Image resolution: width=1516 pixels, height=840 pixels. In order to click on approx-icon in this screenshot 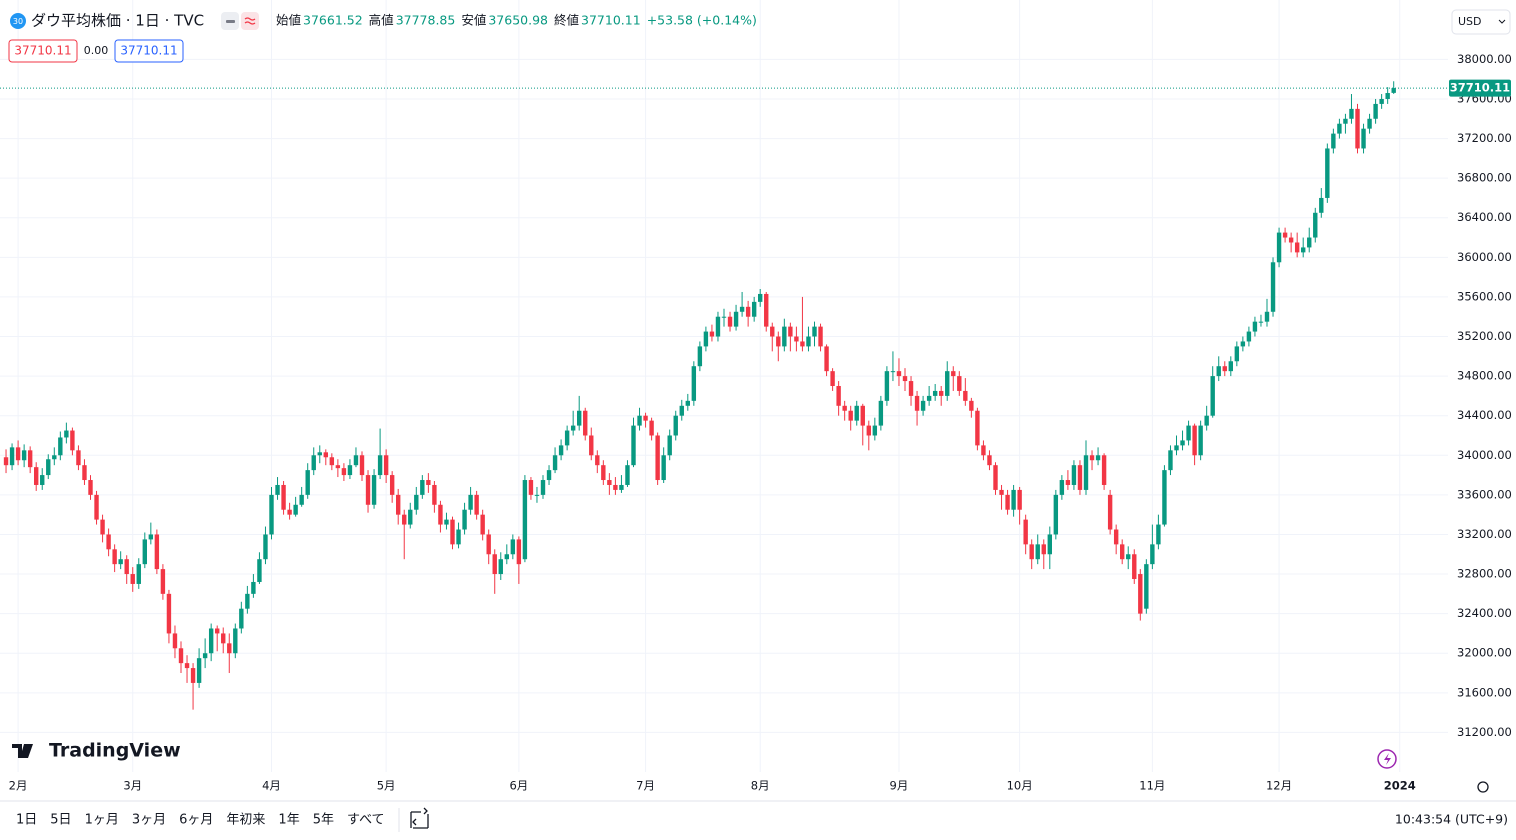, I will do `click(250, 21)`.